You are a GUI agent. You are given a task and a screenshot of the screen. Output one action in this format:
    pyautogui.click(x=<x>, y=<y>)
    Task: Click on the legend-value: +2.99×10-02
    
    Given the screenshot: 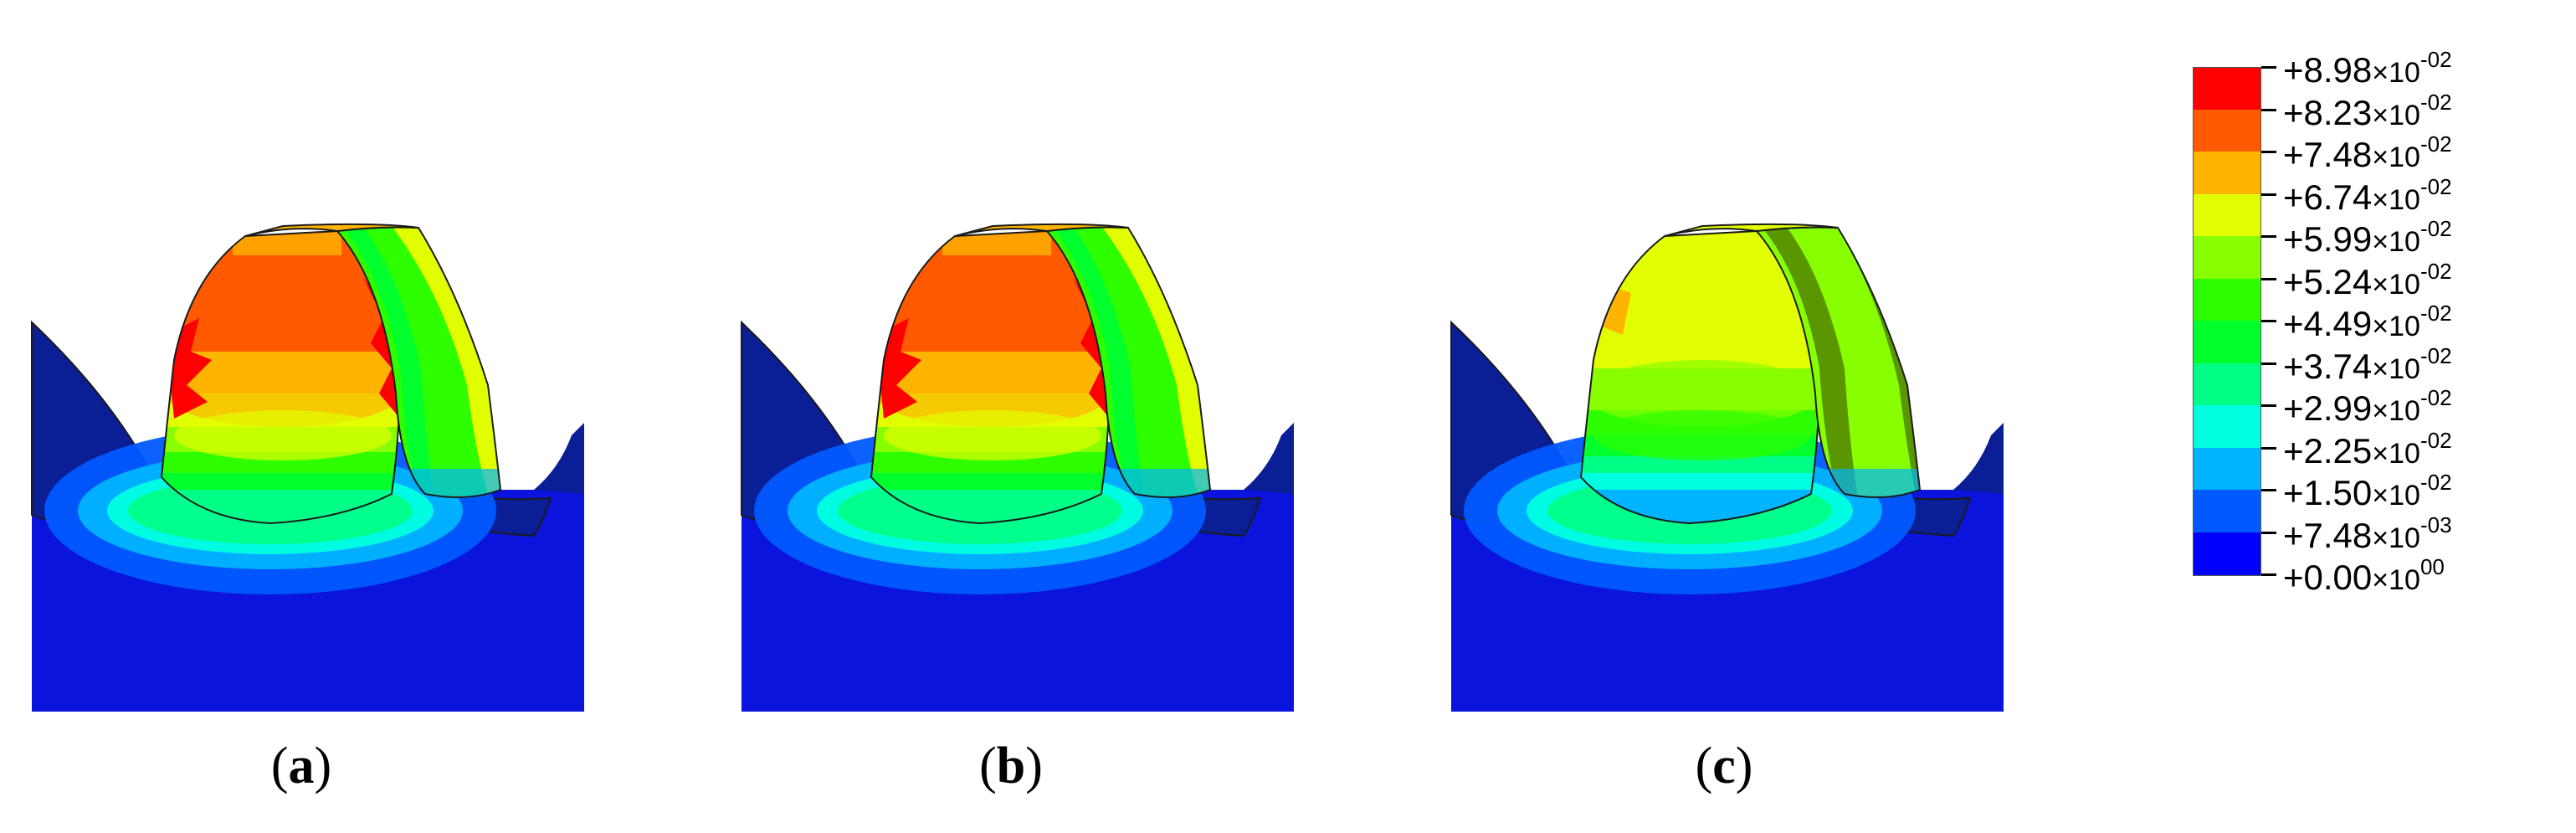 What is the action you would take?
    pyautogui.click(x=2367, y=406)
    